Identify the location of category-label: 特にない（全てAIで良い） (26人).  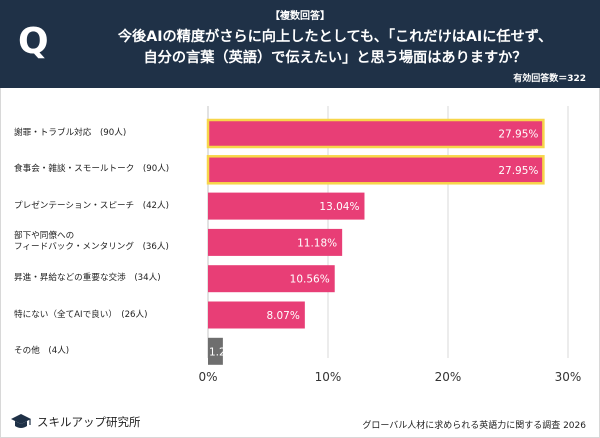
(81, 314).